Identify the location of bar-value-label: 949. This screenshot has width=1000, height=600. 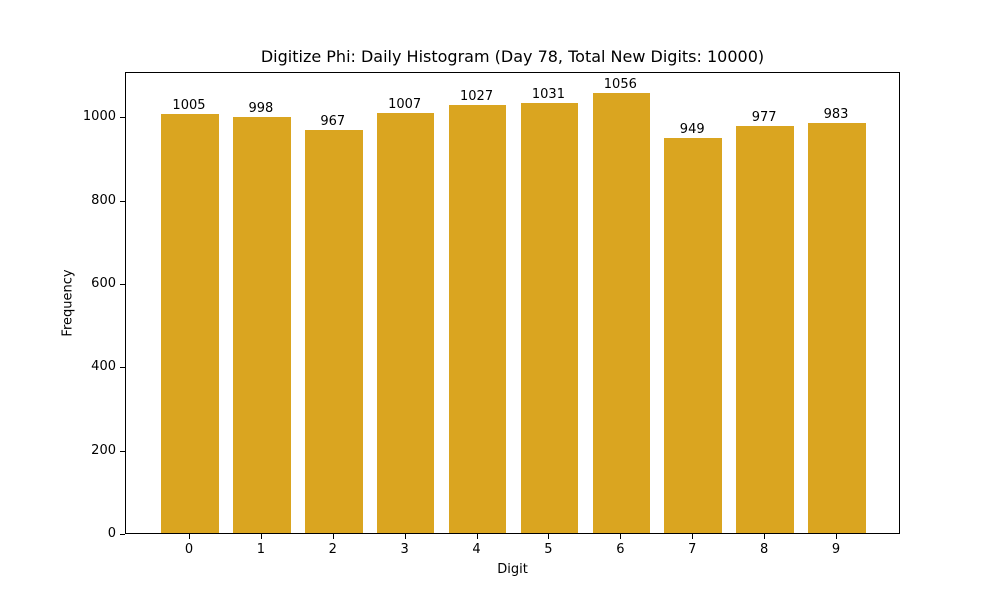
(692, 129).